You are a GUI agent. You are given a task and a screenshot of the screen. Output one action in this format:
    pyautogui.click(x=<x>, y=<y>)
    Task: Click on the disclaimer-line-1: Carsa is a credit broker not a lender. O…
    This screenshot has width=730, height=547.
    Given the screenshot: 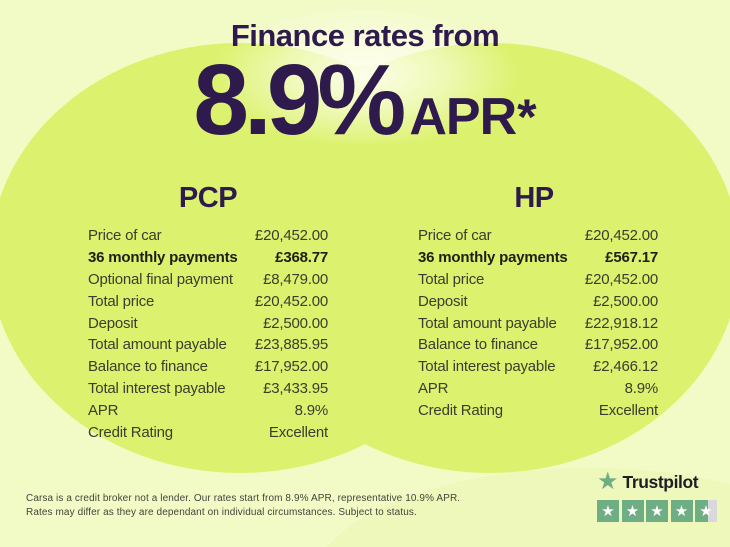 What is the action you would take?
    pyautogui.click(x=243, y=498)
    